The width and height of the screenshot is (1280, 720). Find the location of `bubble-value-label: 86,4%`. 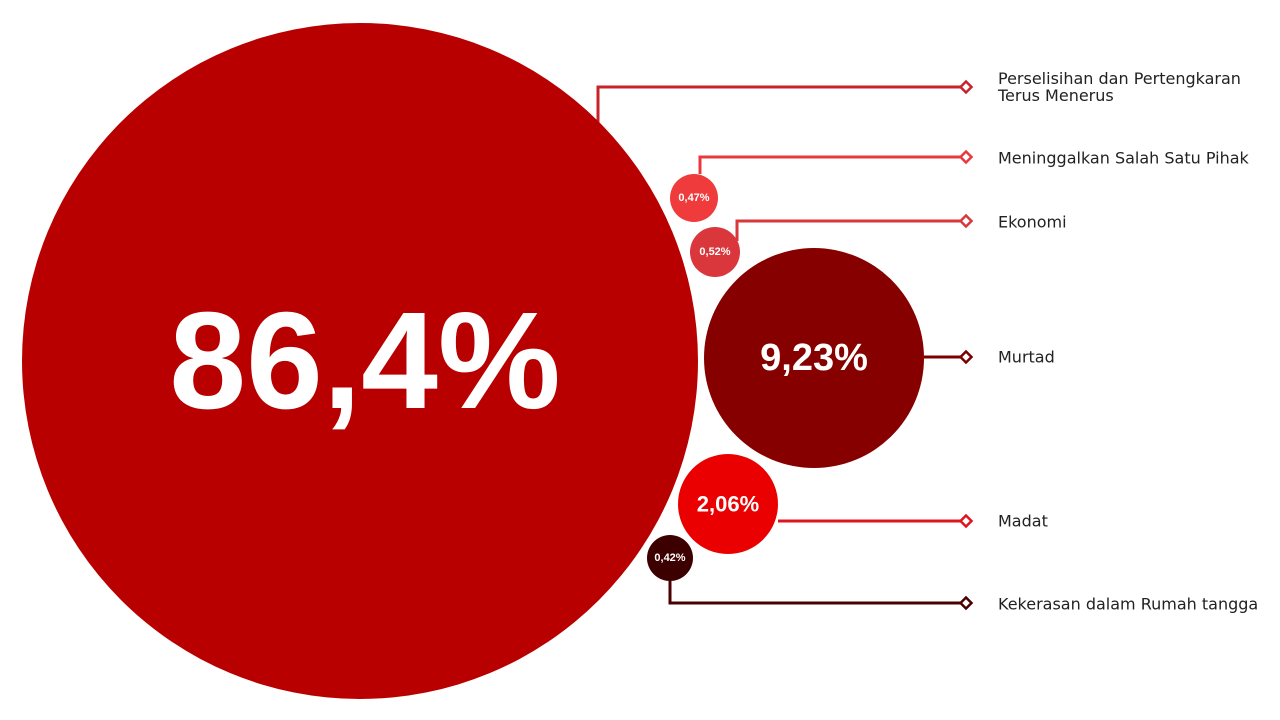

bubble-value-label: 86,4% is located at coordinates (364, 361).